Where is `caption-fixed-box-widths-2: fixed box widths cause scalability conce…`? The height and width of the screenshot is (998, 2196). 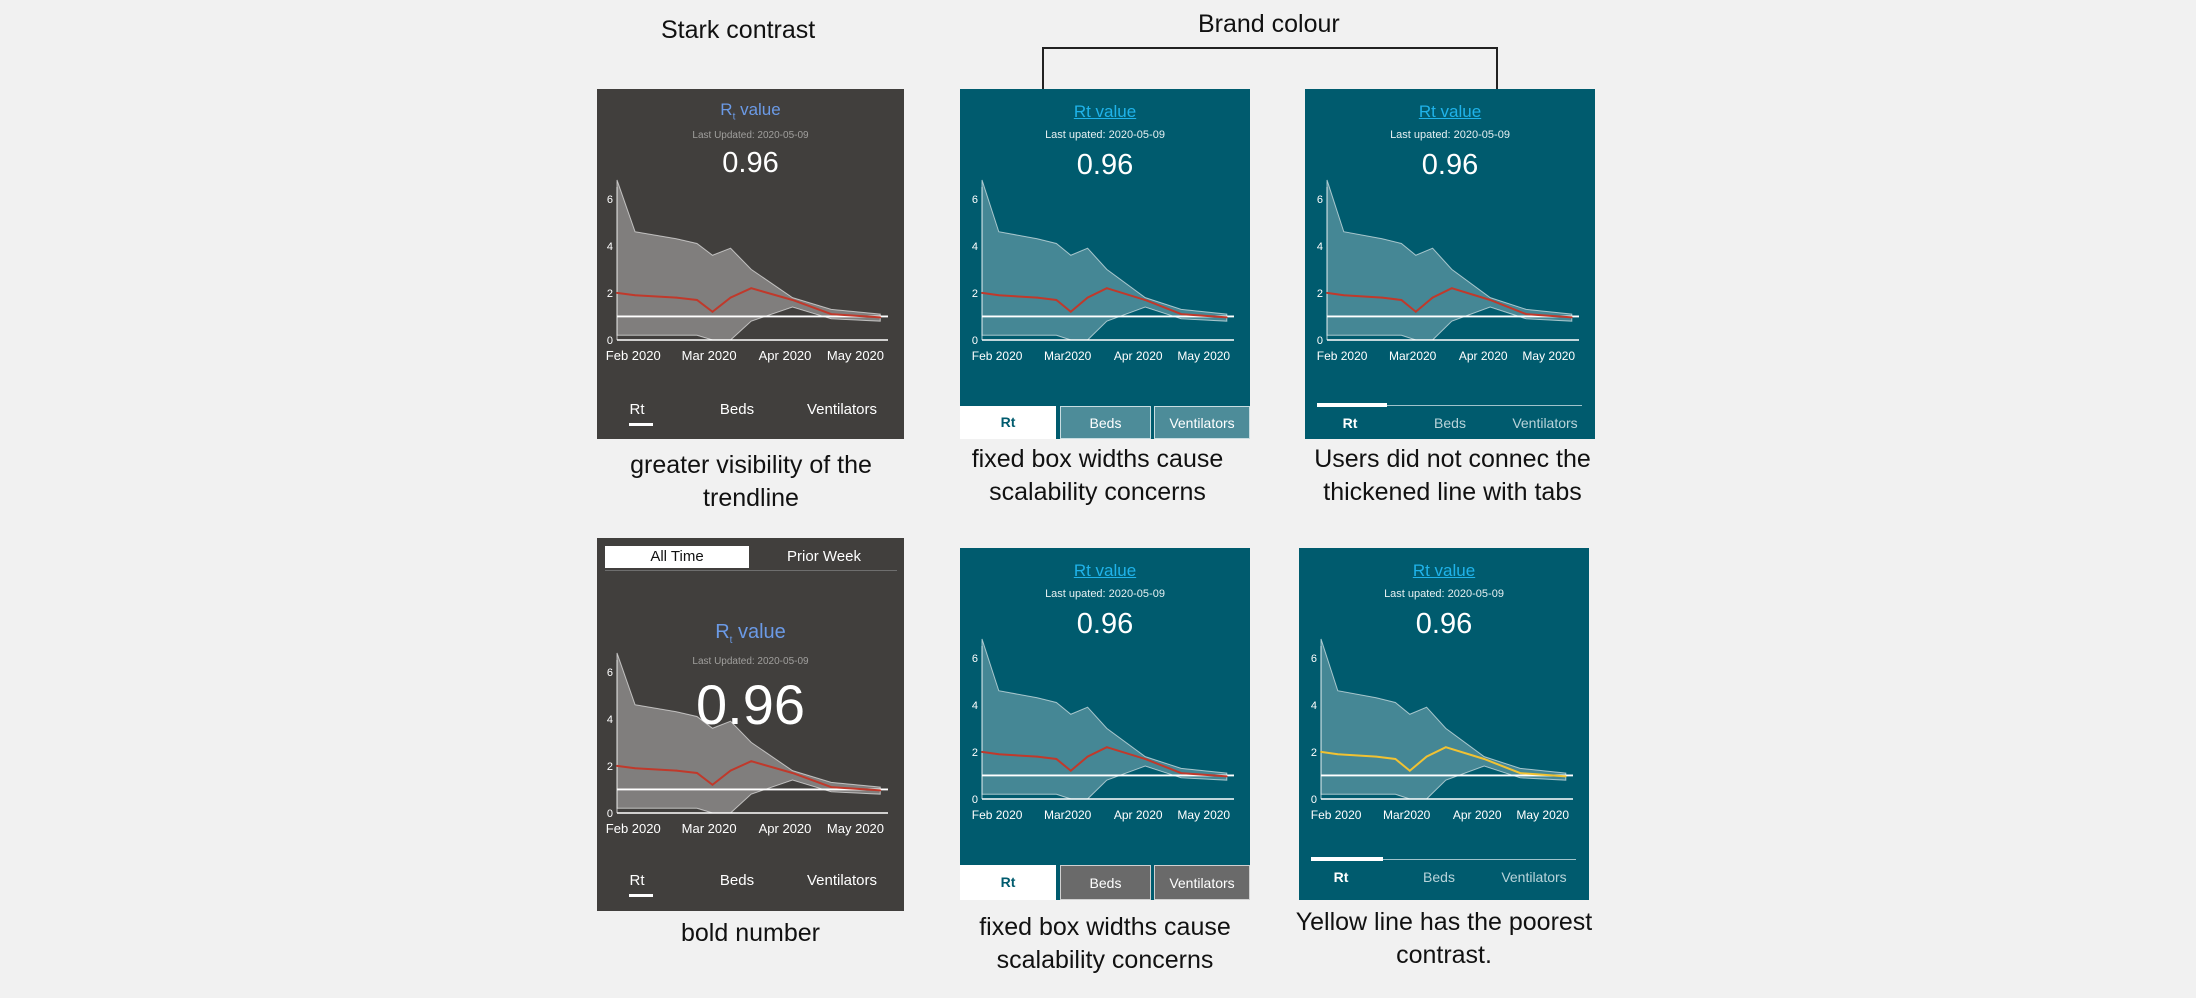 caption-fixed-box-widths-2: fixed box widths cause scalability conce… is located at coordinates (1105, 943).